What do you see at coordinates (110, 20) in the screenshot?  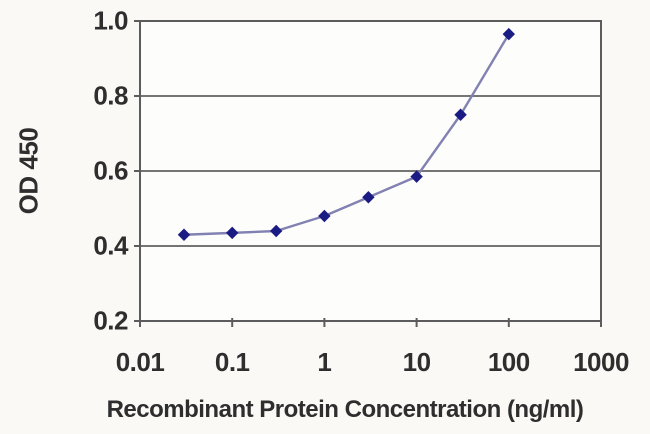 I see `y-tick-label: 1.0` at bounding box center [110, 20].